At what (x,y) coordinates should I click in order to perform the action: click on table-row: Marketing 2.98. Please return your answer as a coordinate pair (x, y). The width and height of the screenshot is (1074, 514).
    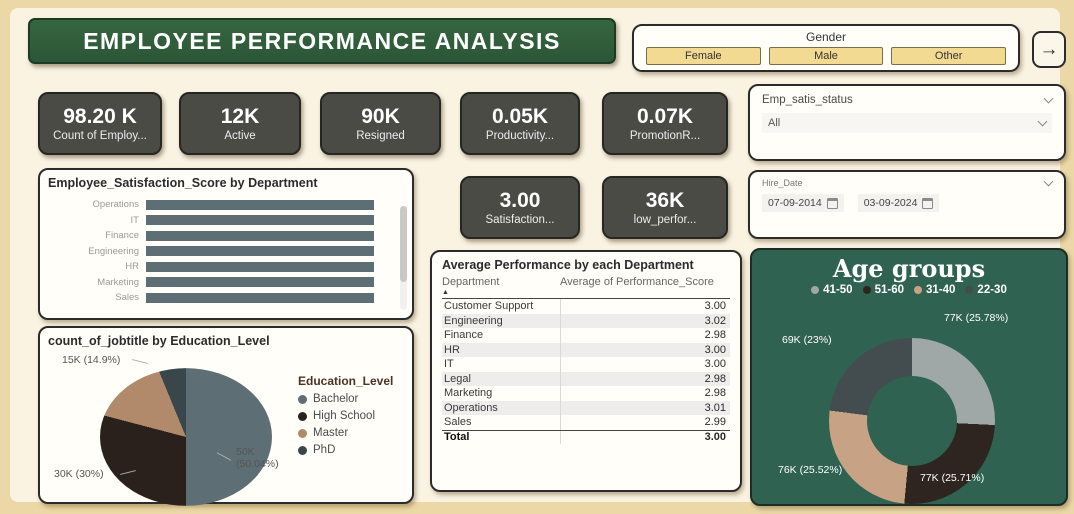
    Looking at the image, I should click on (586, 393).